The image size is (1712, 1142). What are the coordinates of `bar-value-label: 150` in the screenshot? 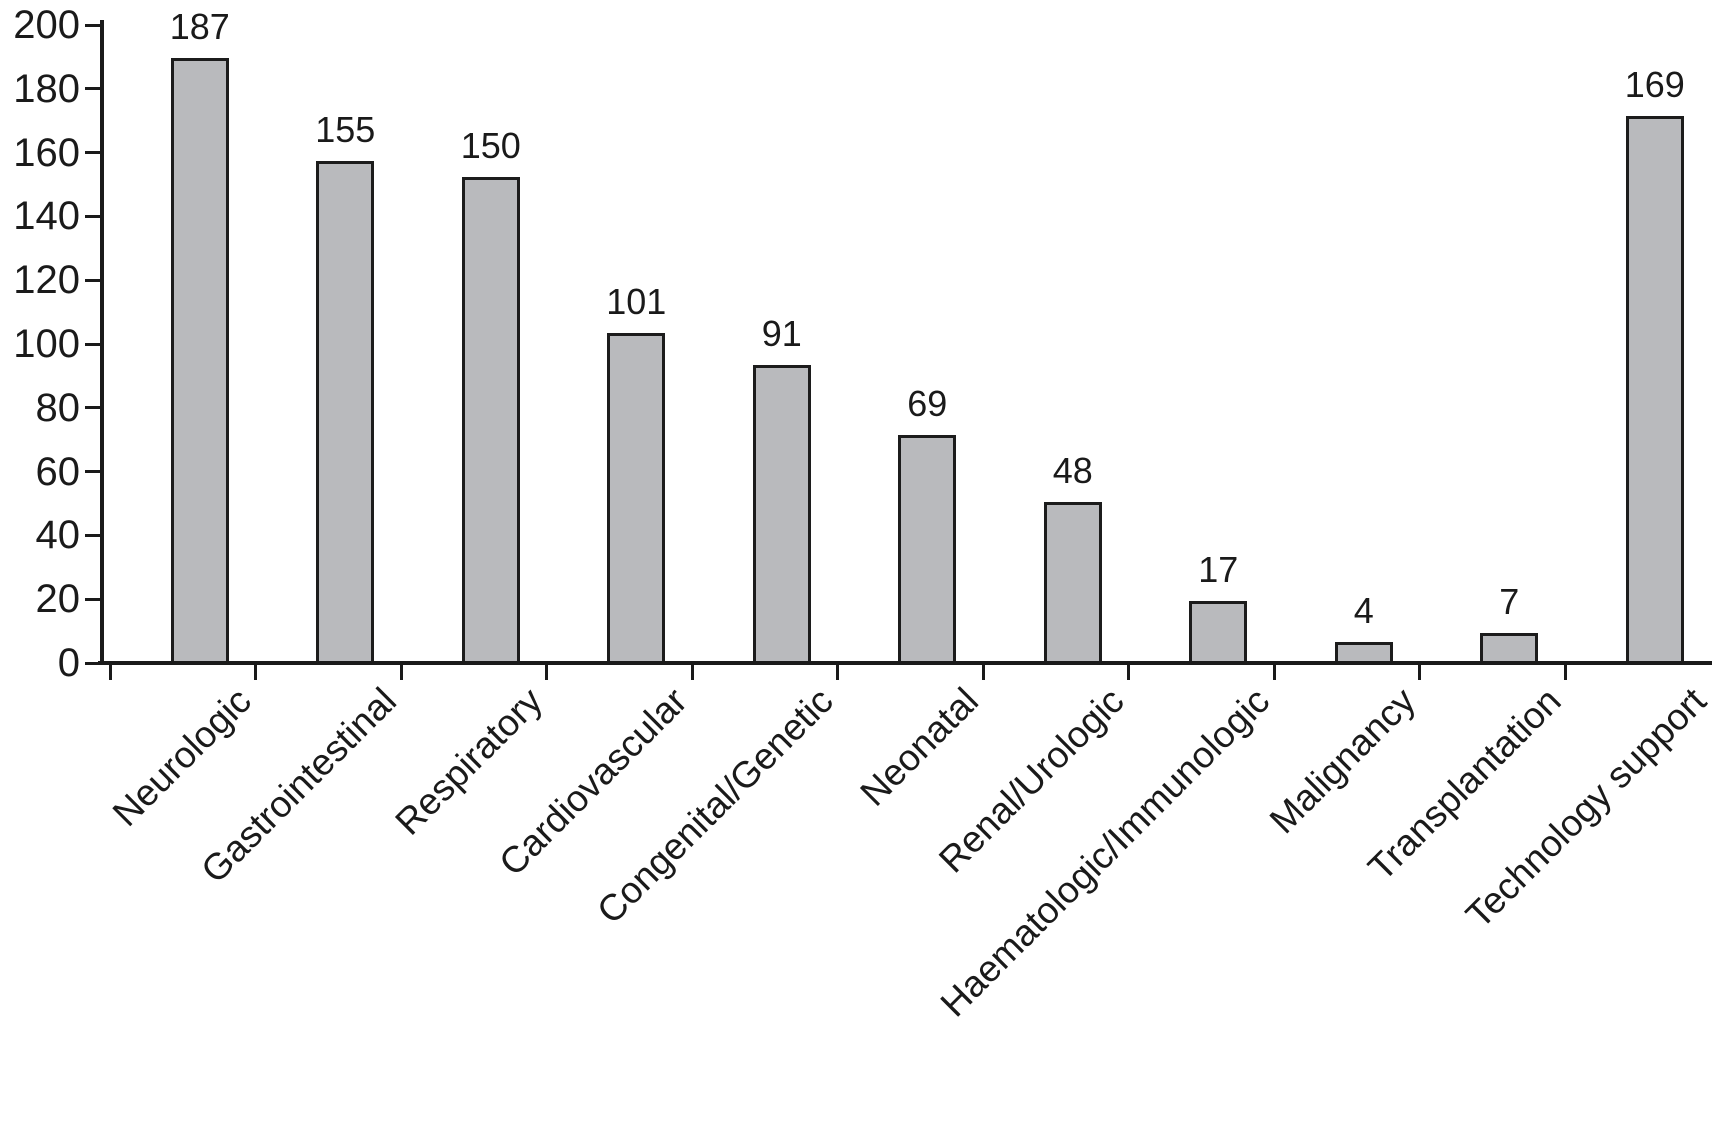 It's located at (490, 145).